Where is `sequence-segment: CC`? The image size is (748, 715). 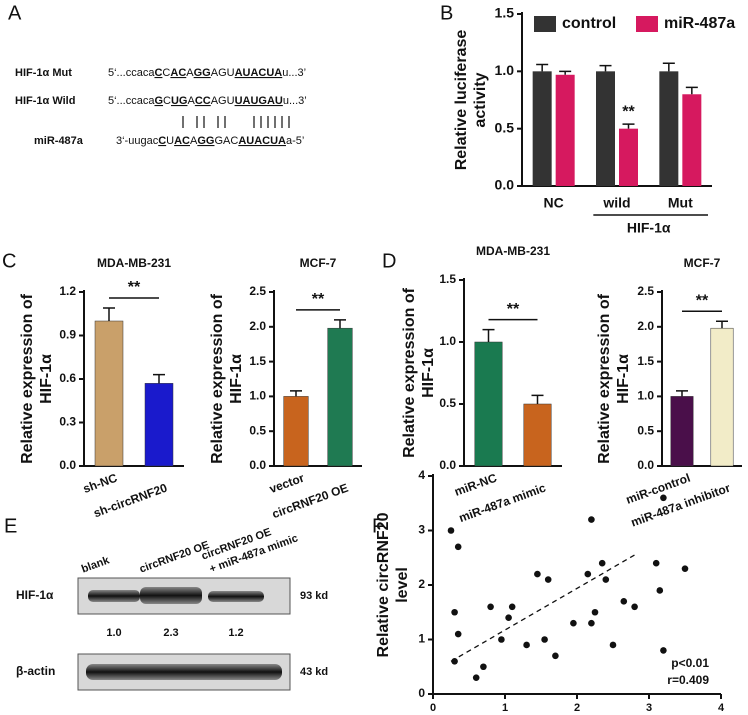
sequence-segment: CC is located at coordinates (203, 101).